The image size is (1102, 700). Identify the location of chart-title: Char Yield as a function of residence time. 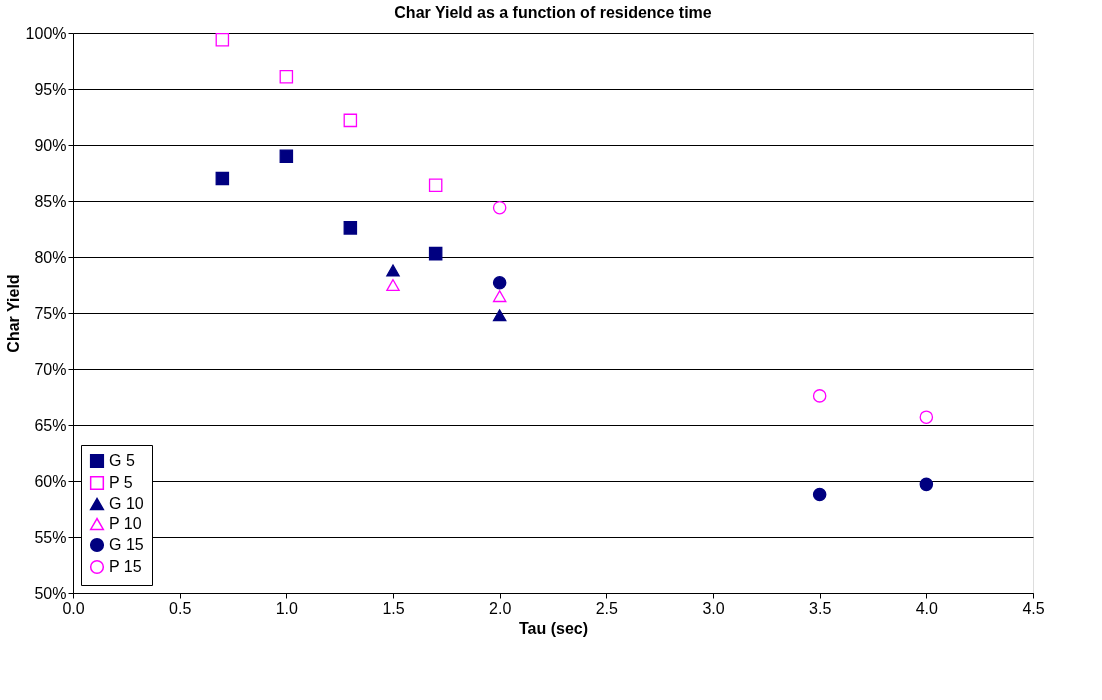
(553, 12).